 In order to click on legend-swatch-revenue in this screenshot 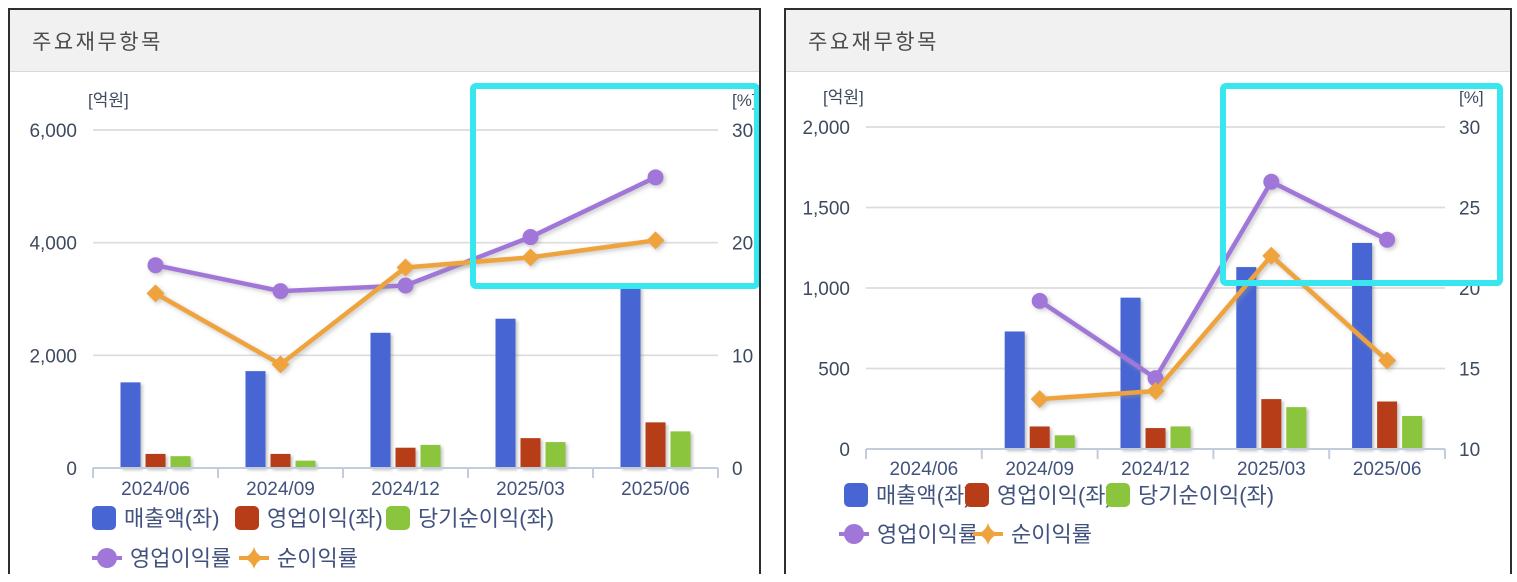, I will do `click(856, 495)`.